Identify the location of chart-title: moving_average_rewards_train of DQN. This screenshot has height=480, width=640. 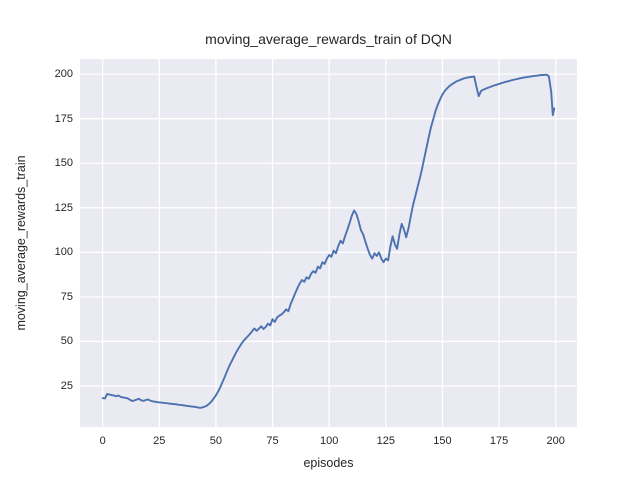
(328, 39).